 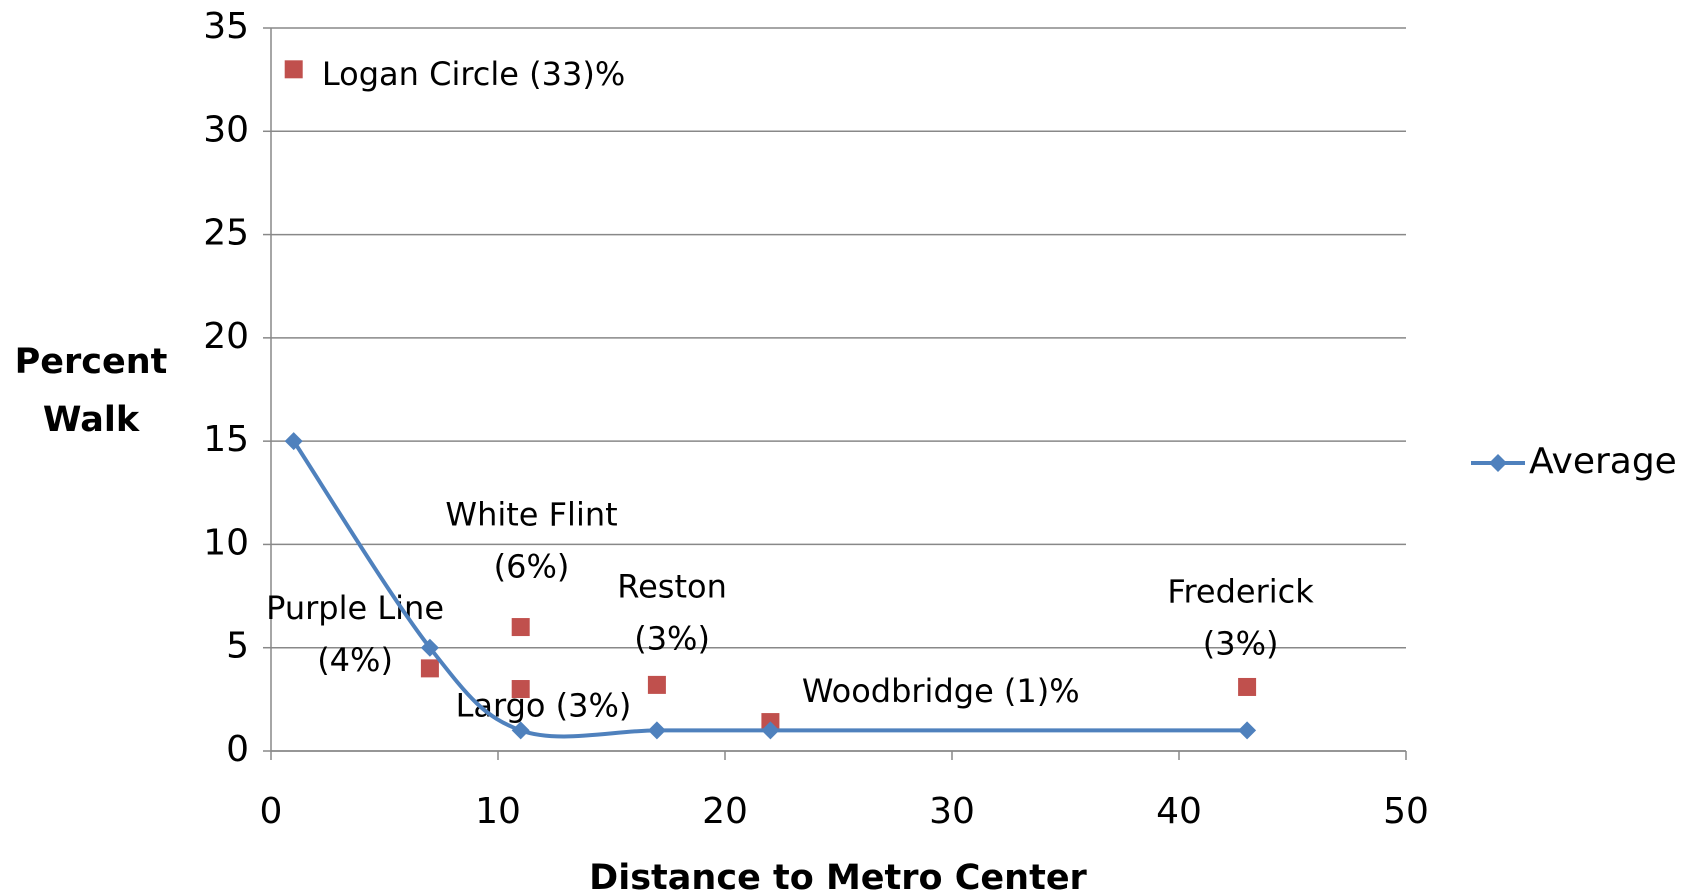 I want to click on point-label: Reston, so click(x=672, y=586).